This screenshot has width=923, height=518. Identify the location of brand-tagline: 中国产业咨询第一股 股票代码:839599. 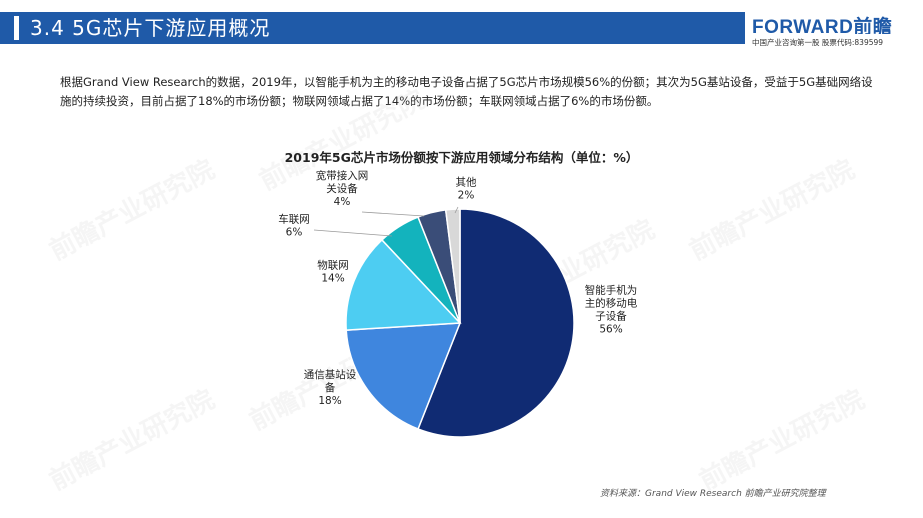
(818, 42).